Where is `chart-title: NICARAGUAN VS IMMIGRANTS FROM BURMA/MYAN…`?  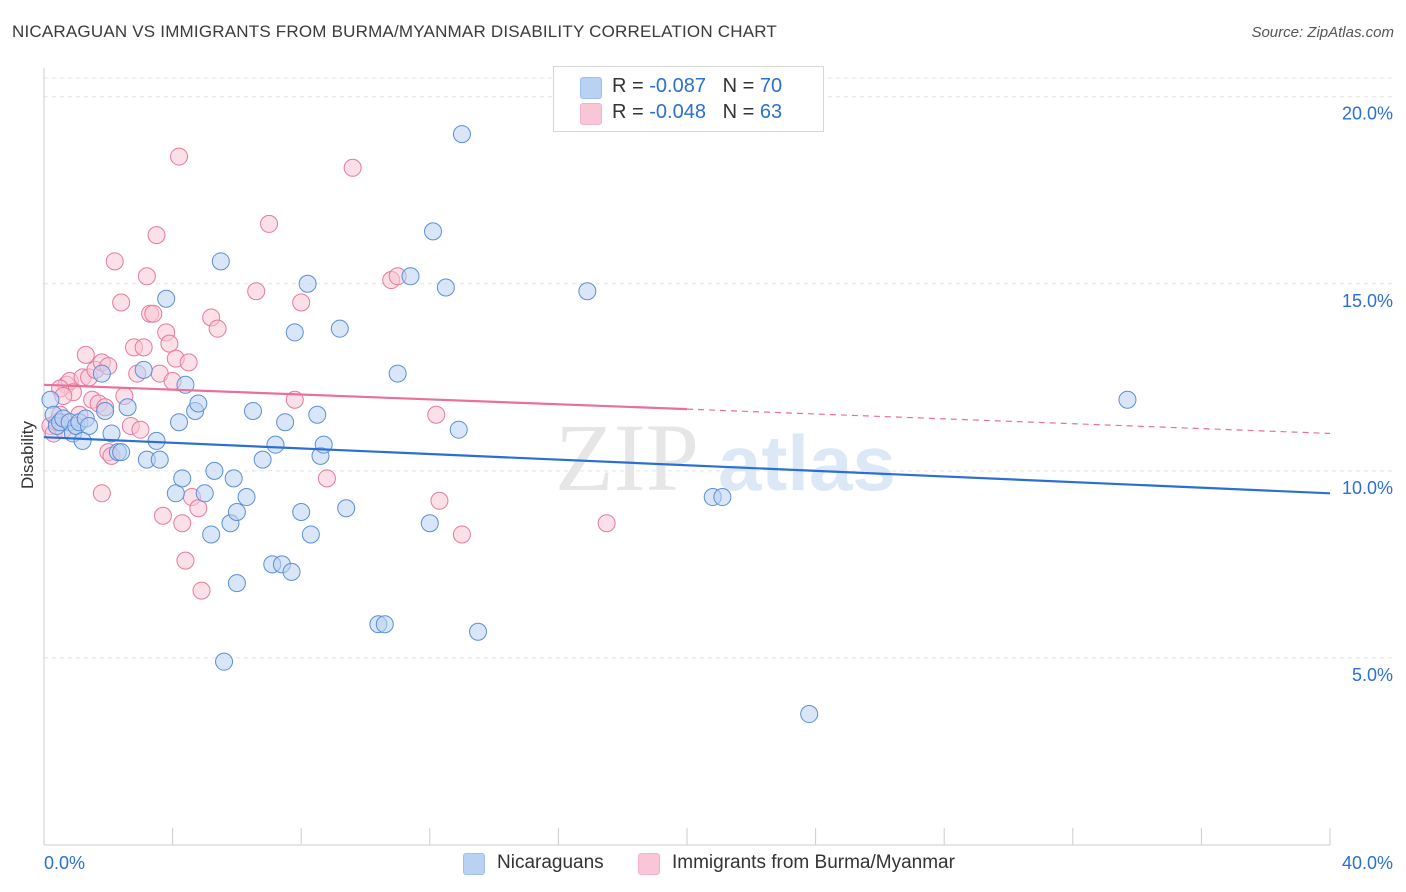
chart-title: NICARAGUAN VS IMMIGRANTS FROM BURMA/MYAN… is located at coordinates (394, 31).